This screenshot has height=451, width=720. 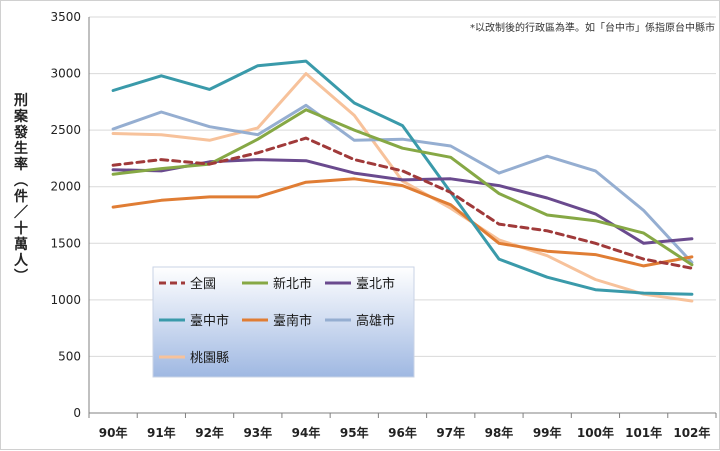 What do you see at coordinates (65, 187) in the screenshot?
I see `y-tick-label: 2000` at bounding box center [65, 187].